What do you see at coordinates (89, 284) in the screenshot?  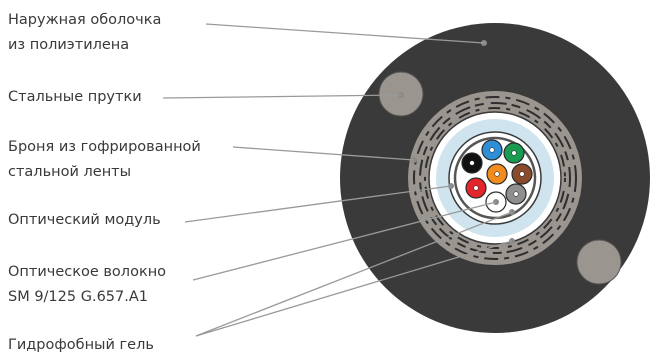 I see `label-optical-fiber: Оптическое волокно SM 9/125 G.657.A1` at bounding box center [89, 284].